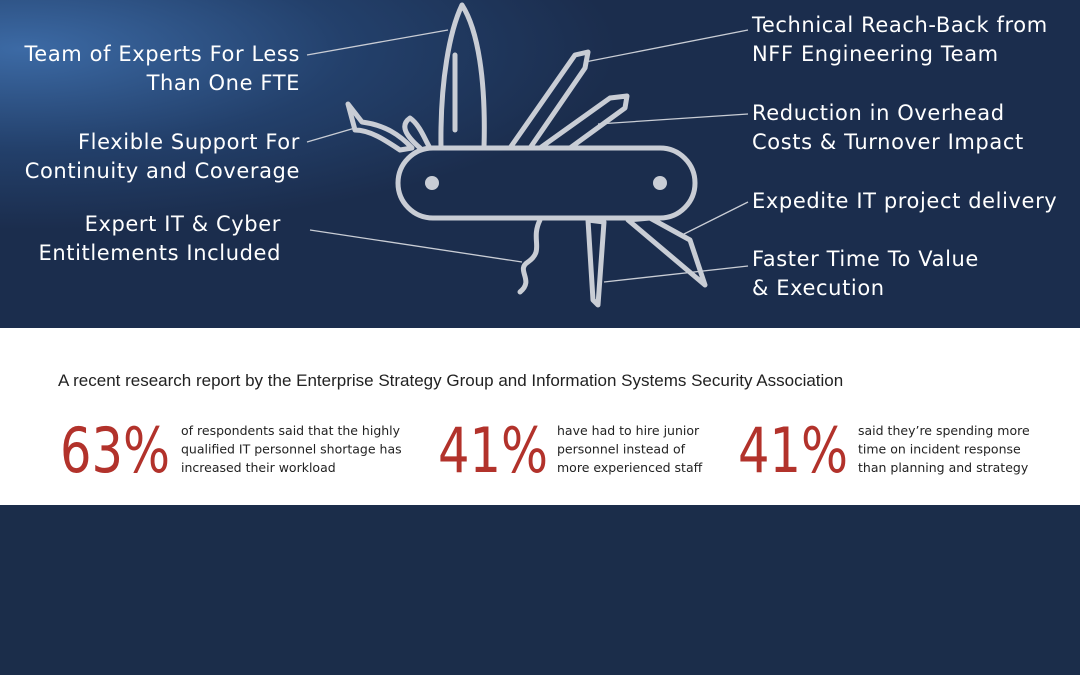 The image size is (1080, 675). I want to click on feature-label: Than One FTE, so click(223, 83).